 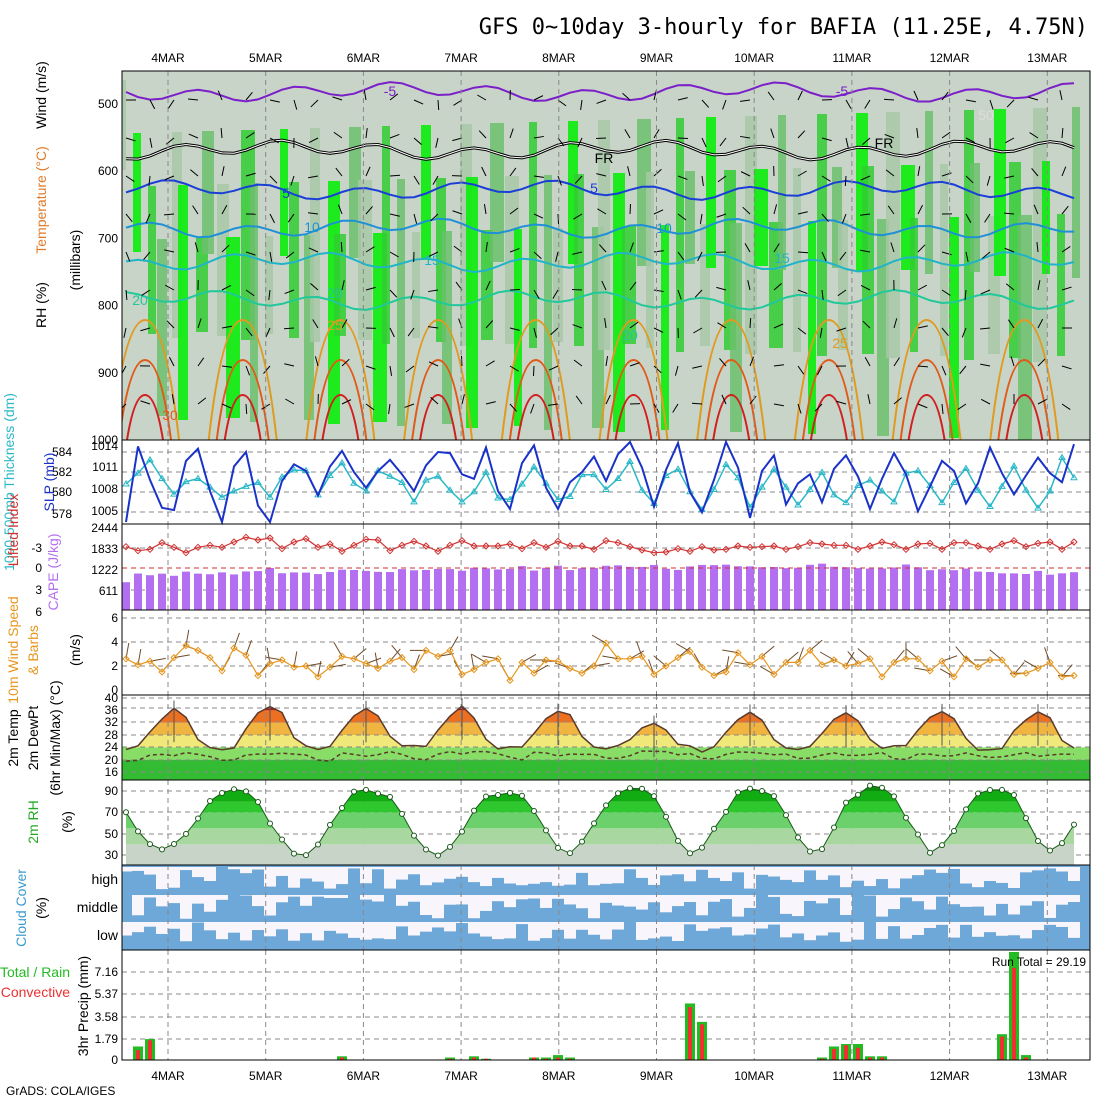 What do you see at coordinates (83, 1006) in the screenshot?
I see `precip-axis-label: 3hr Precip (mm)` at bounding box center [83, 1006].